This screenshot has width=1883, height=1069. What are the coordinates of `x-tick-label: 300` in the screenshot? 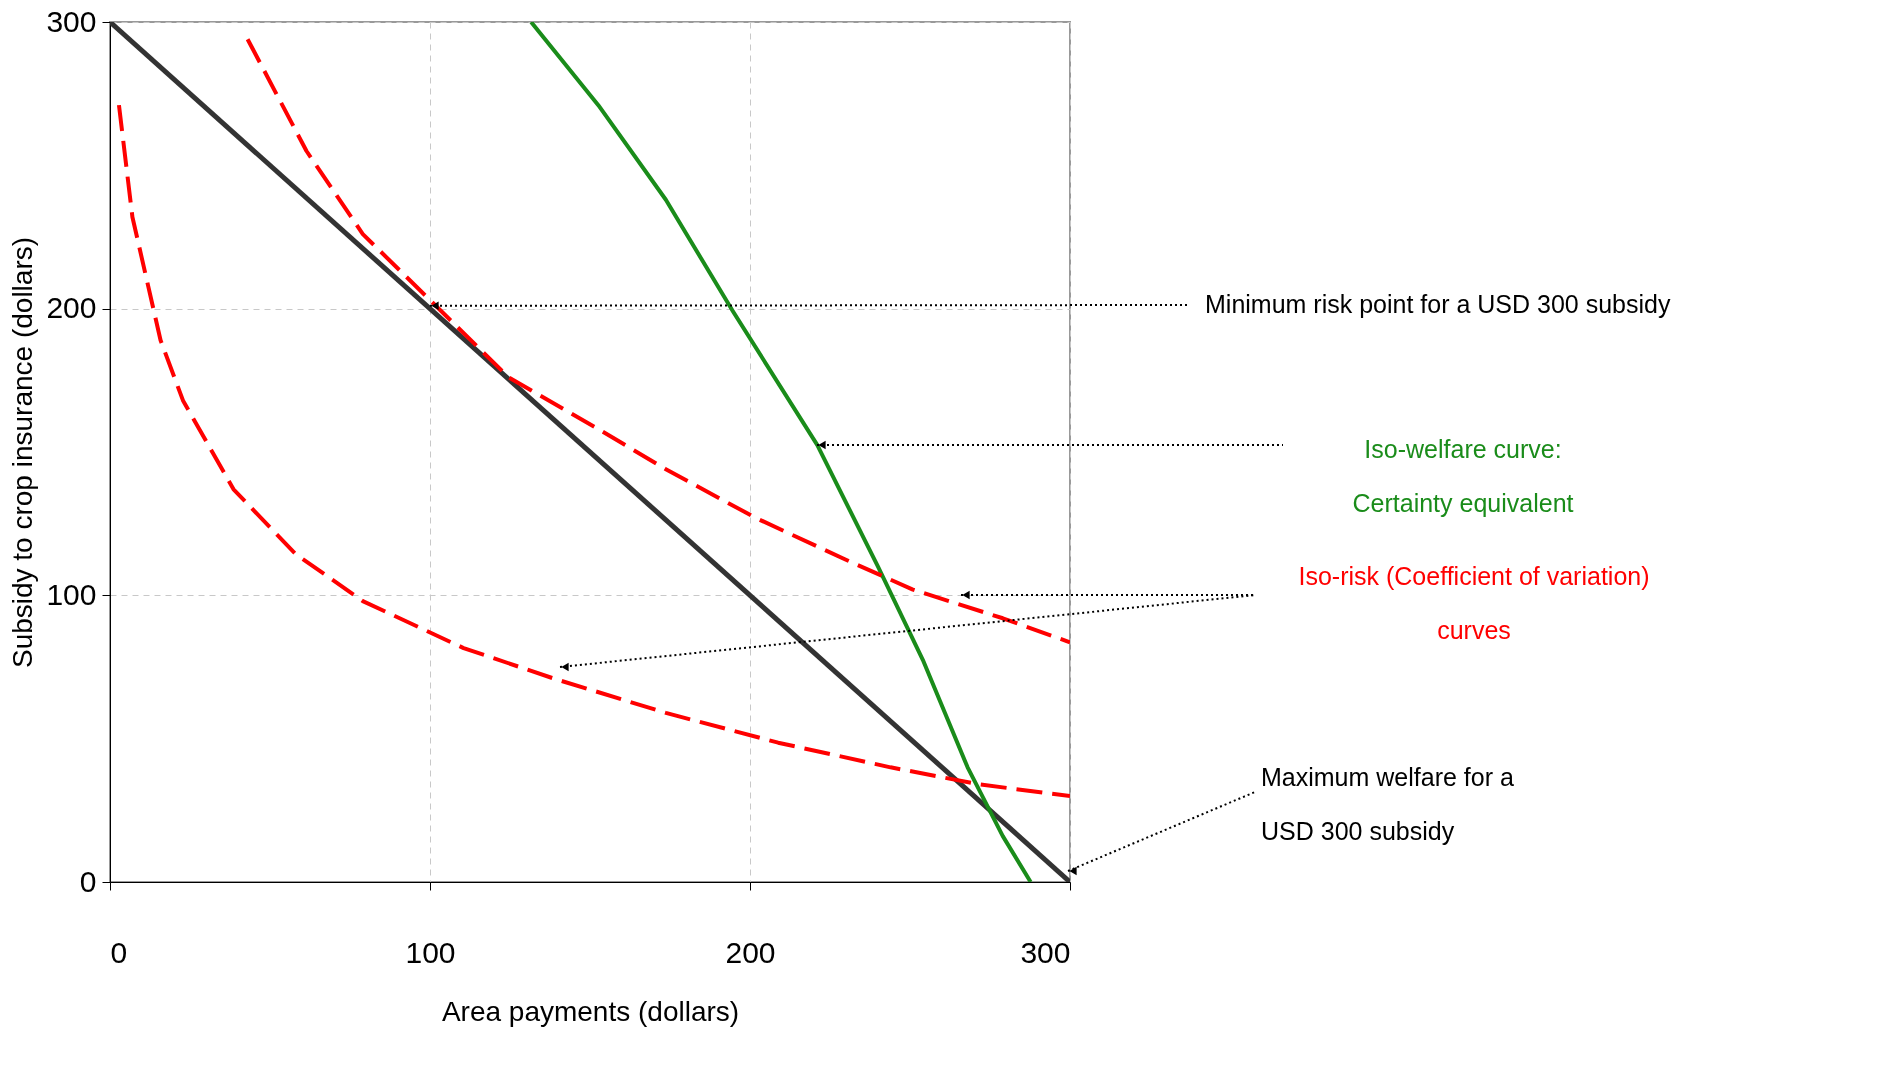 It's located at (1045, 952).